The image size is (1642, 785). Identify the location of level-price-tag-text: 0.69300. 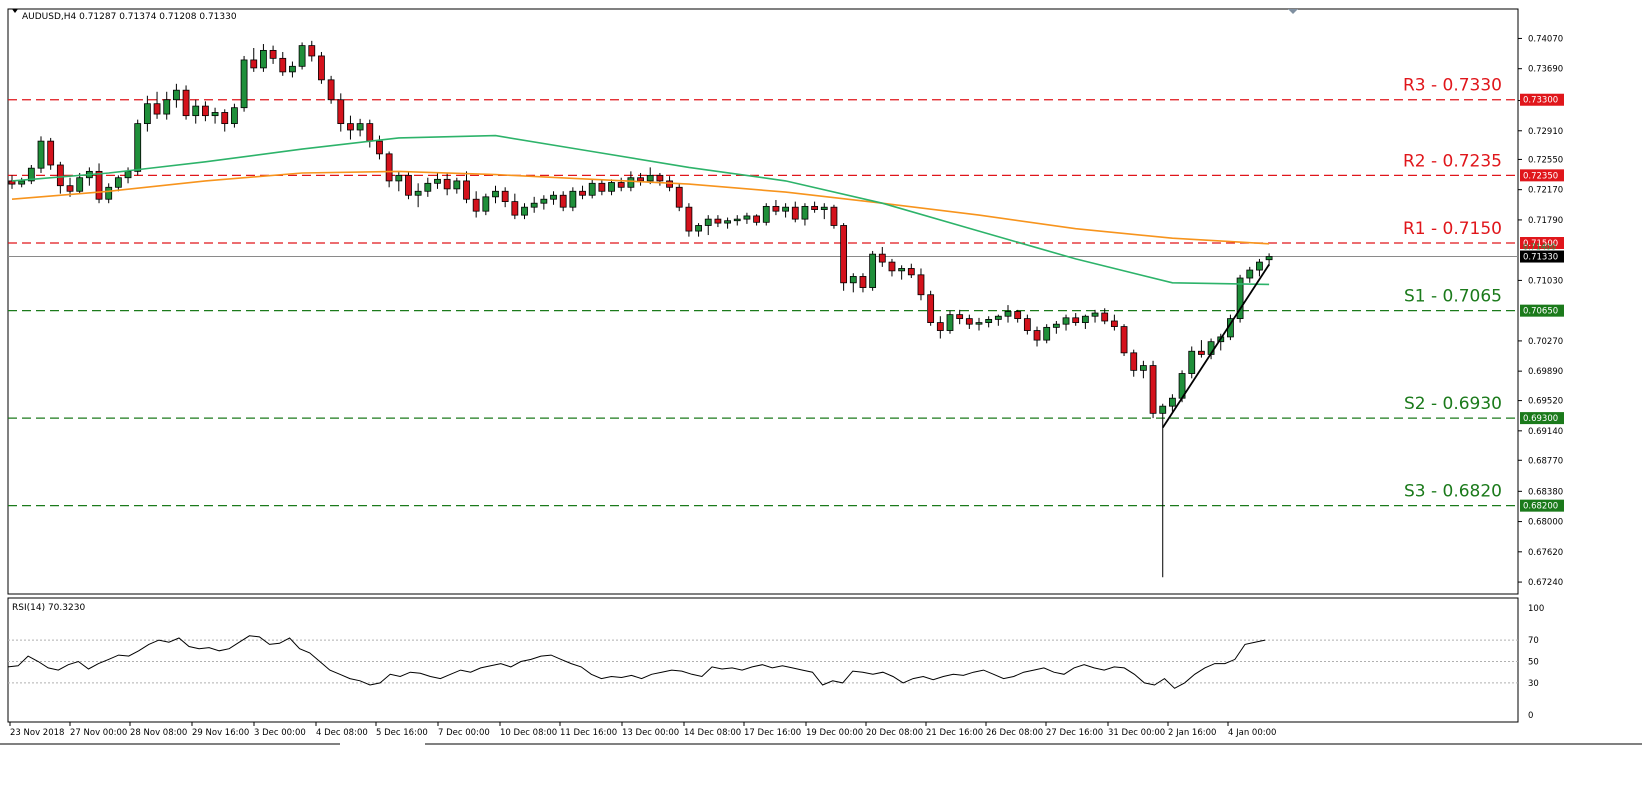
(1540, 419).